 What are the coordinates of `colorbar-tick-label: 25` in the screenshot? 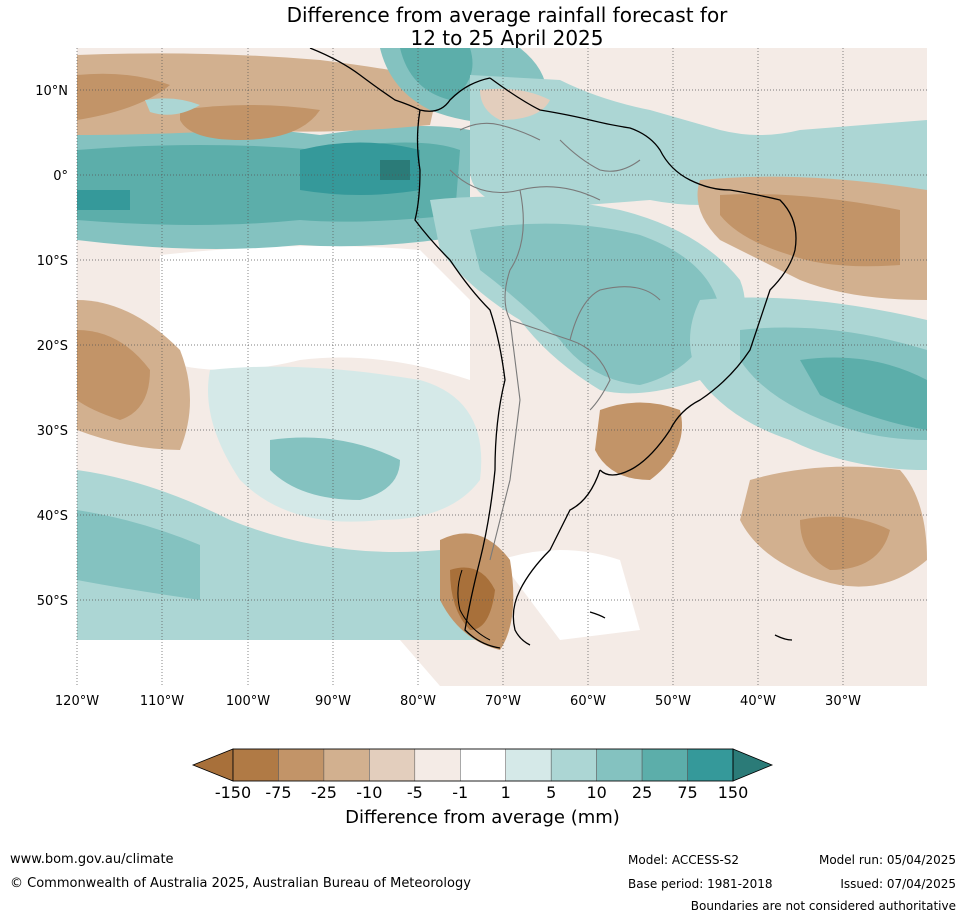 It's located at (642, 792).